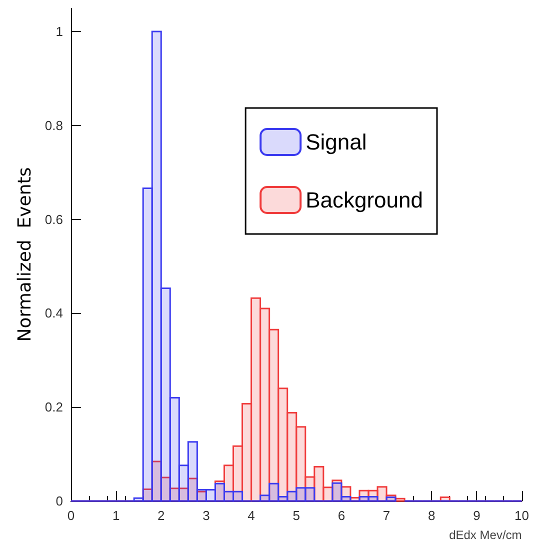  What do you see at coordinates (336, 142) in the screenshot?
I see `legend-label: Signal` at bounding box center [336, 142].